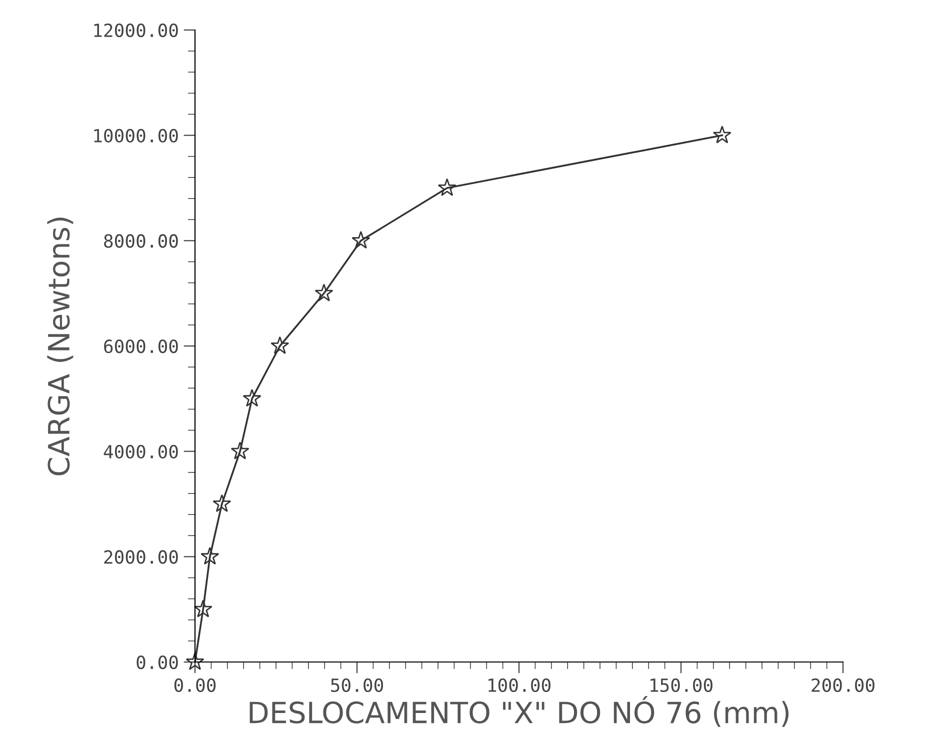 This screenshot has width=940, height=735. I want to click on x-tick-label: 100.00, so click(519, 685).